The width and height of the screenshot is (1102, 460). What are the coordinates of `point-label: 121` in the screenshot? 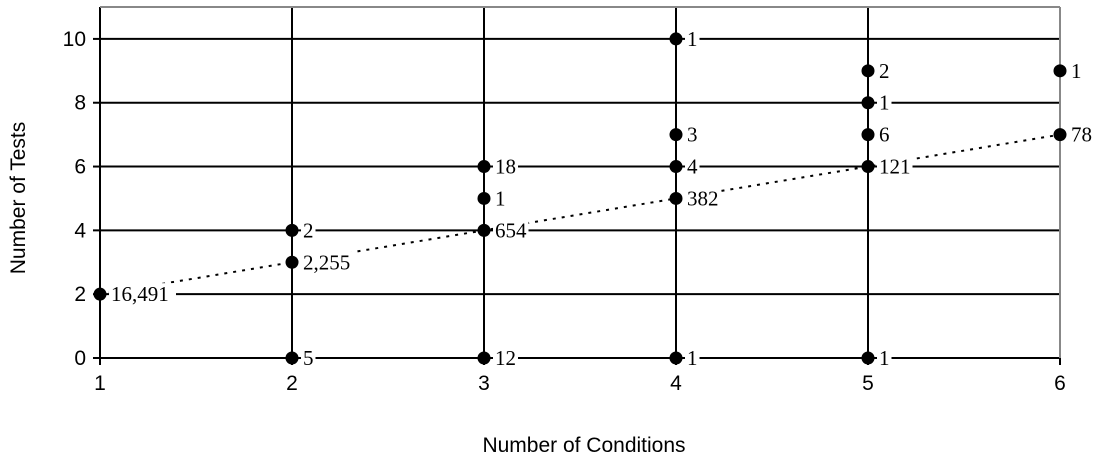 It's located at (895, 167).